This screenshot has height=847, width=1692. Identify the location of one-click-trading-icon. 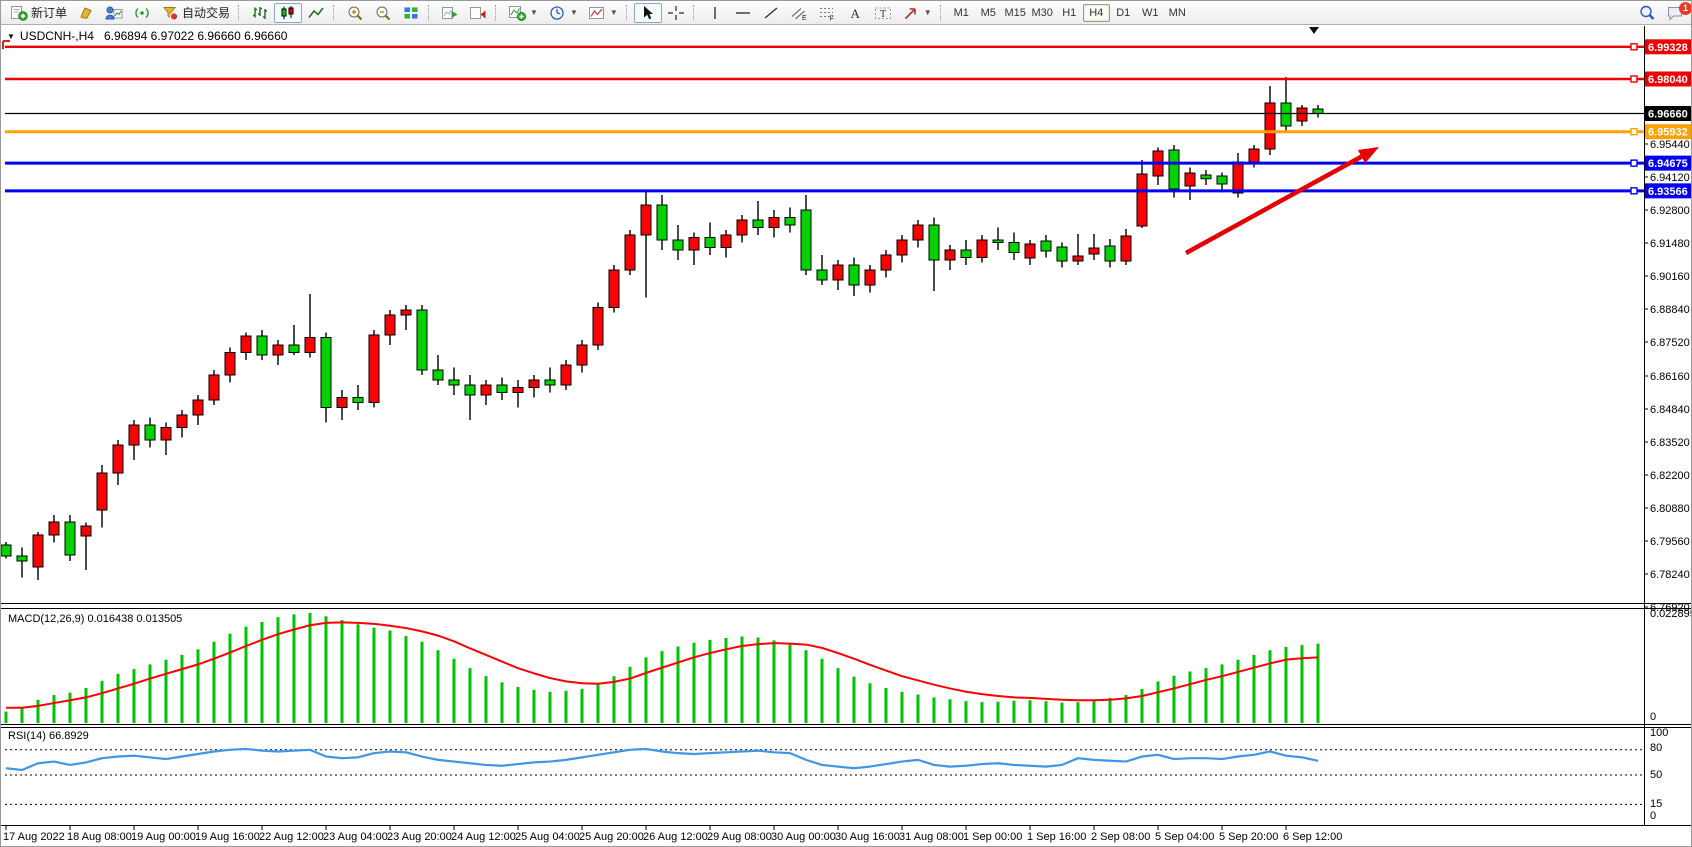
(6, 44).